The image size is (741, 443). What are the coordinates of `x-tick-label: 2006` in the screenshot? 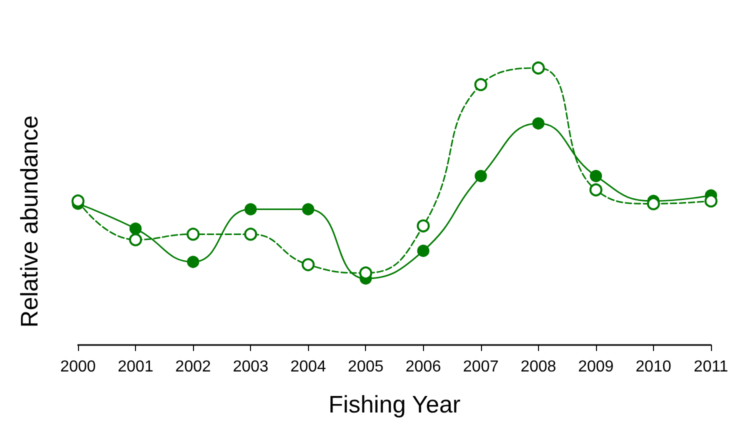 It's located at (423, 367).